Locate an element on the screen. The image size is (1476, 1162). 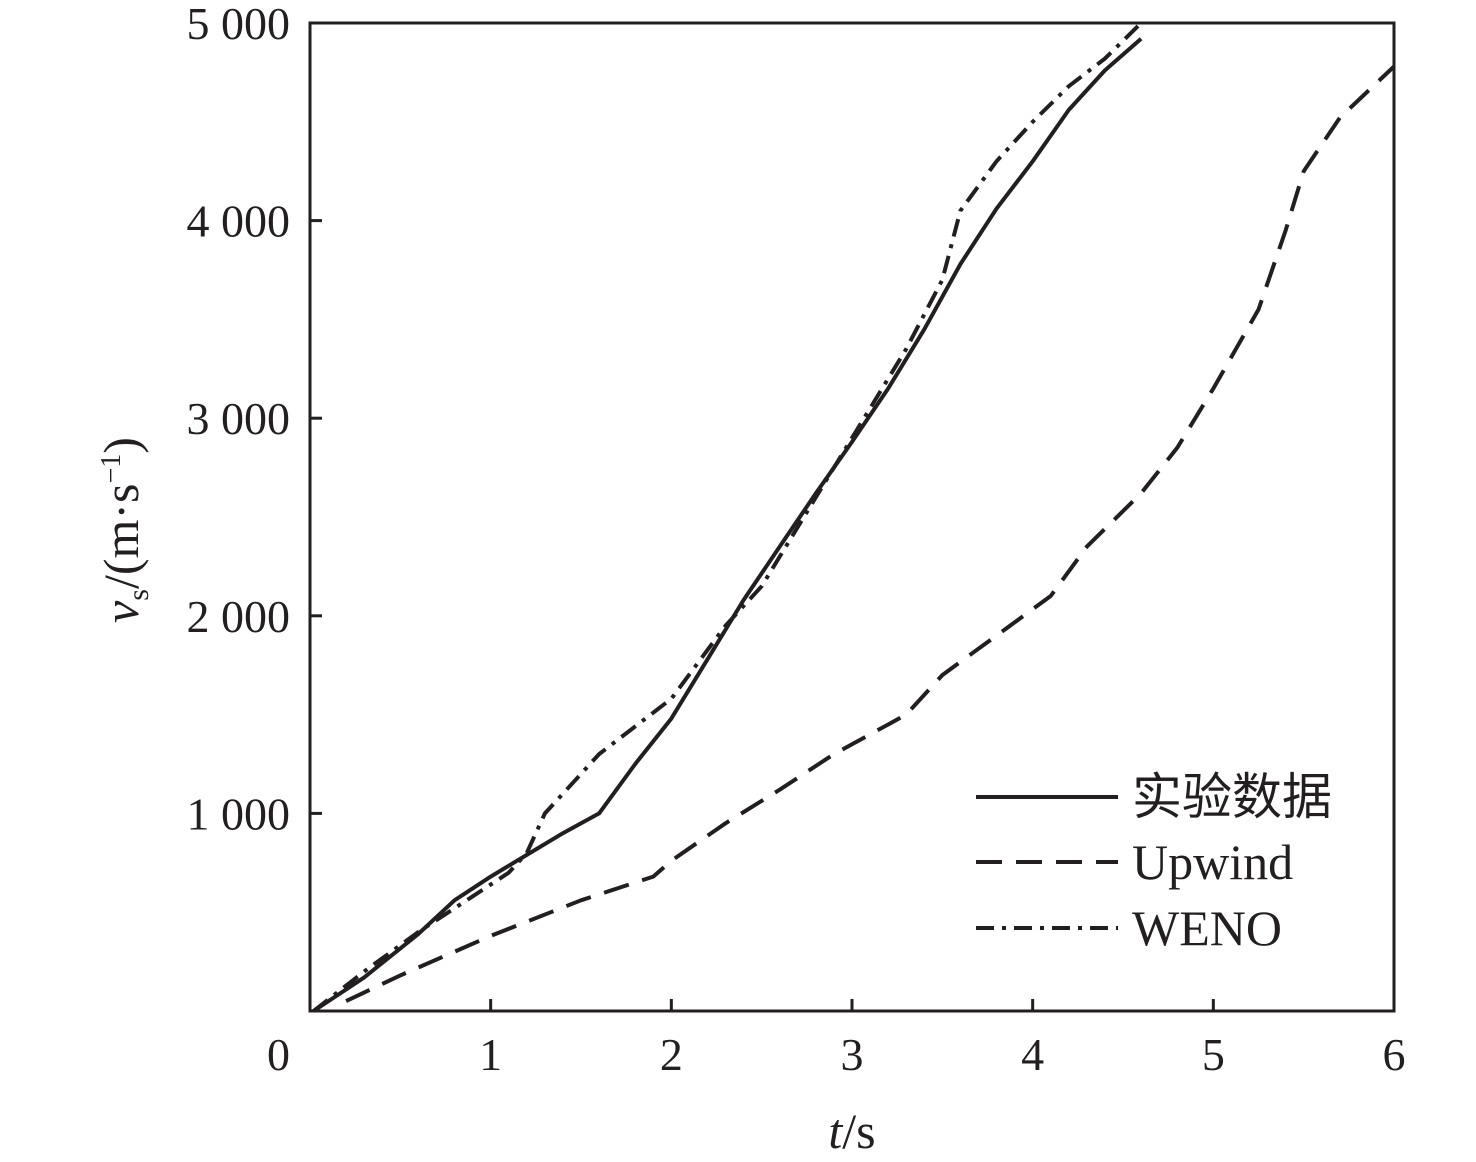
x-tick-label: 2 is located at coordinates (671, 1054).